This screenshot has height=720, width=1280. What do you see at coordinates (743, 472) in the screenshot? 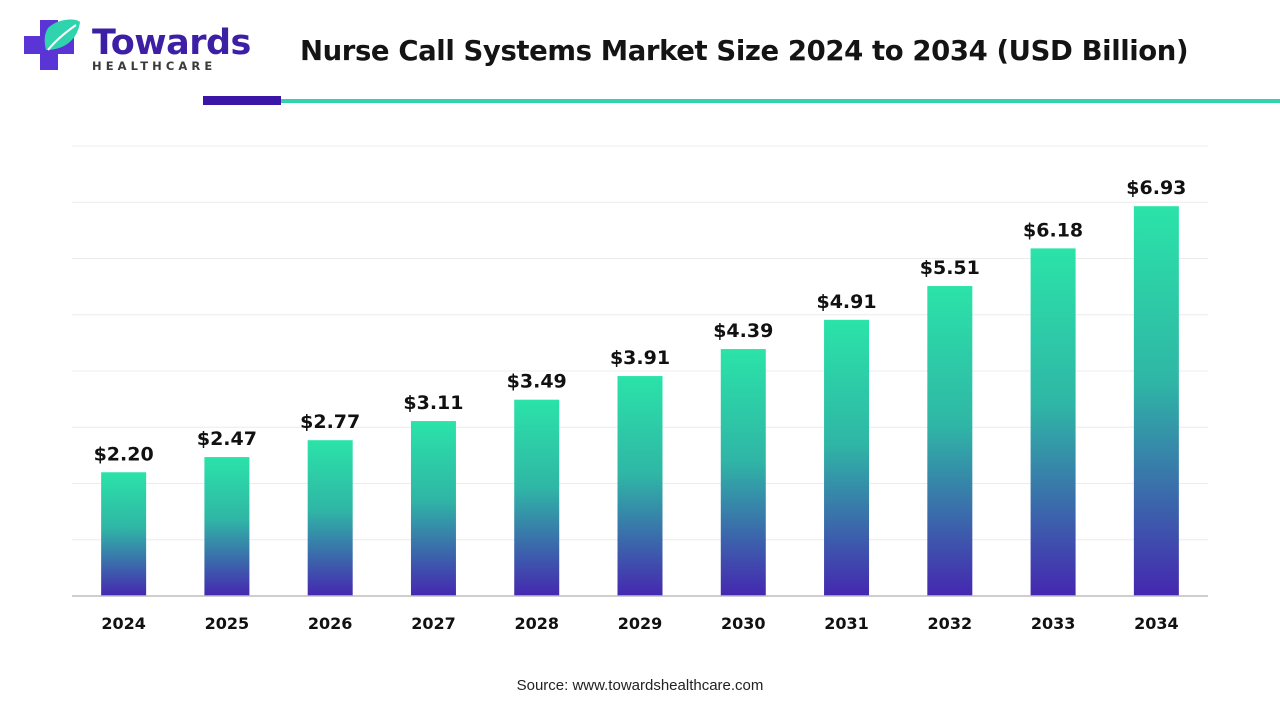
I see `bar-2030` at bounding box center [743, 472].